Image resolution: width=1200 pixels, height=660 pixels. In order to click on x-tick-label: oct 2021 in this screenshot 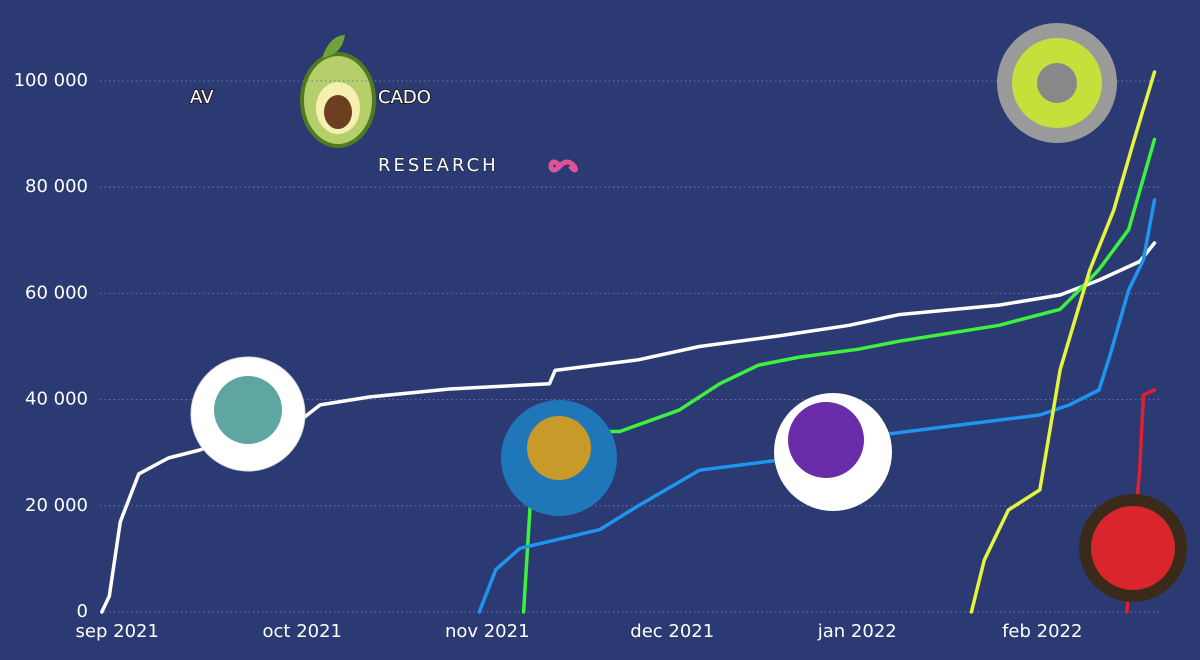, I will do `click(303, 631)`.